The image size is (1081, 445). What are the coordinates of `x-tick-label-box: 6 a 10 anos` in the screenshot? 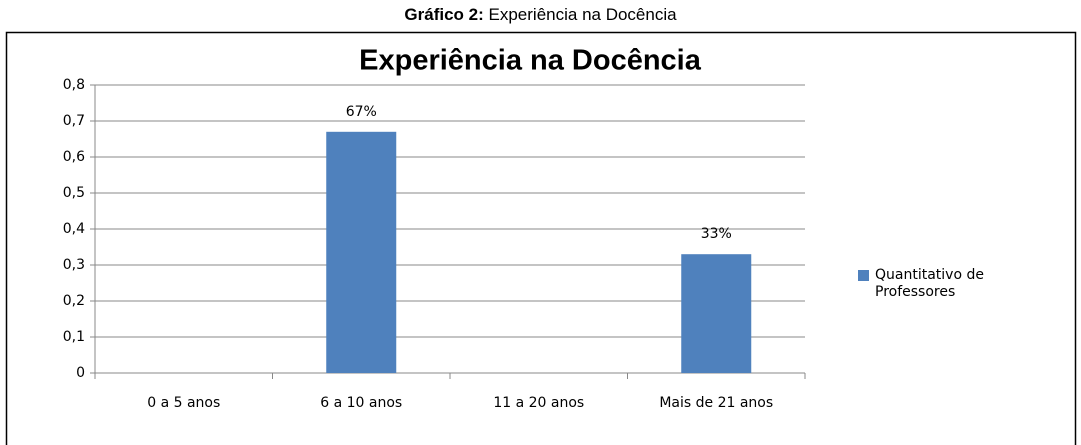 It's located at (361, 403).